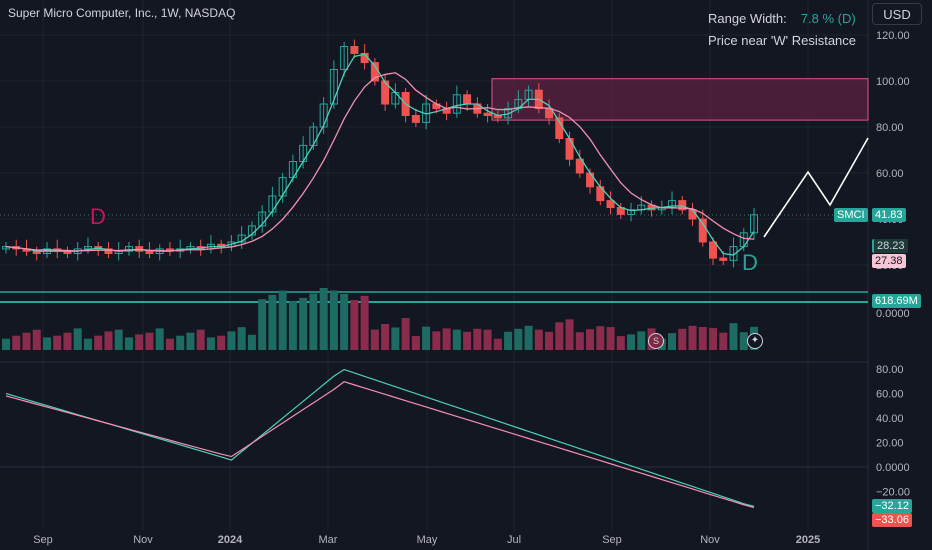  What do you see at coordinates (427, 540) in the screenshot?
I see `time-tick-label: May` at bounding box center [427, 540].